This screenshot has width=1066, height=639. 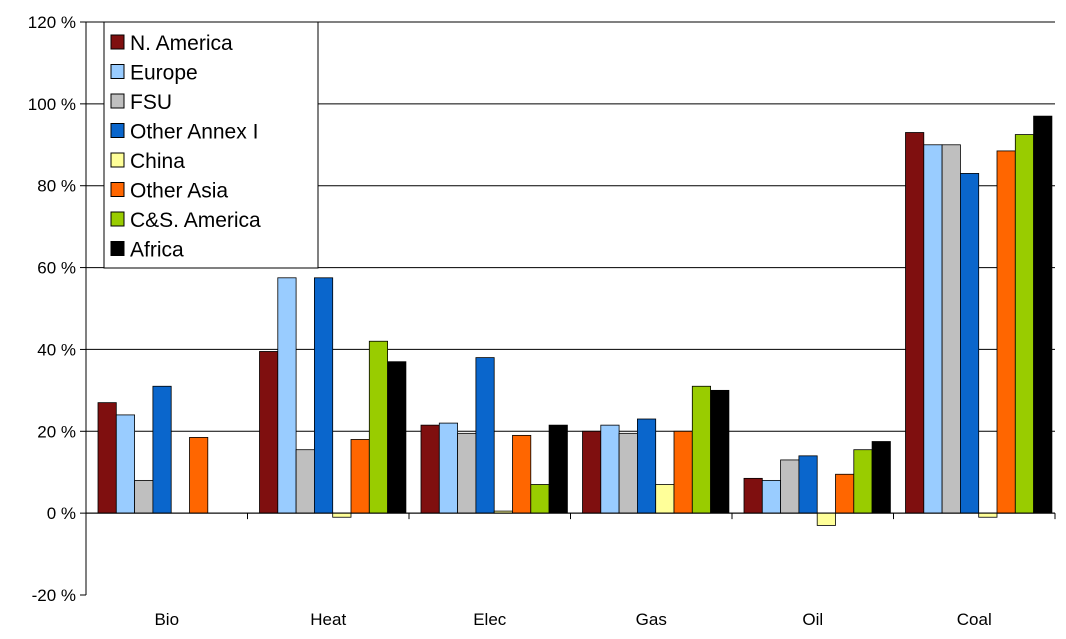 What do you see at coordinates (54, 595) in the screenshot?
I see `y-tick-label: -20 %` at bounding box center [54, 595].